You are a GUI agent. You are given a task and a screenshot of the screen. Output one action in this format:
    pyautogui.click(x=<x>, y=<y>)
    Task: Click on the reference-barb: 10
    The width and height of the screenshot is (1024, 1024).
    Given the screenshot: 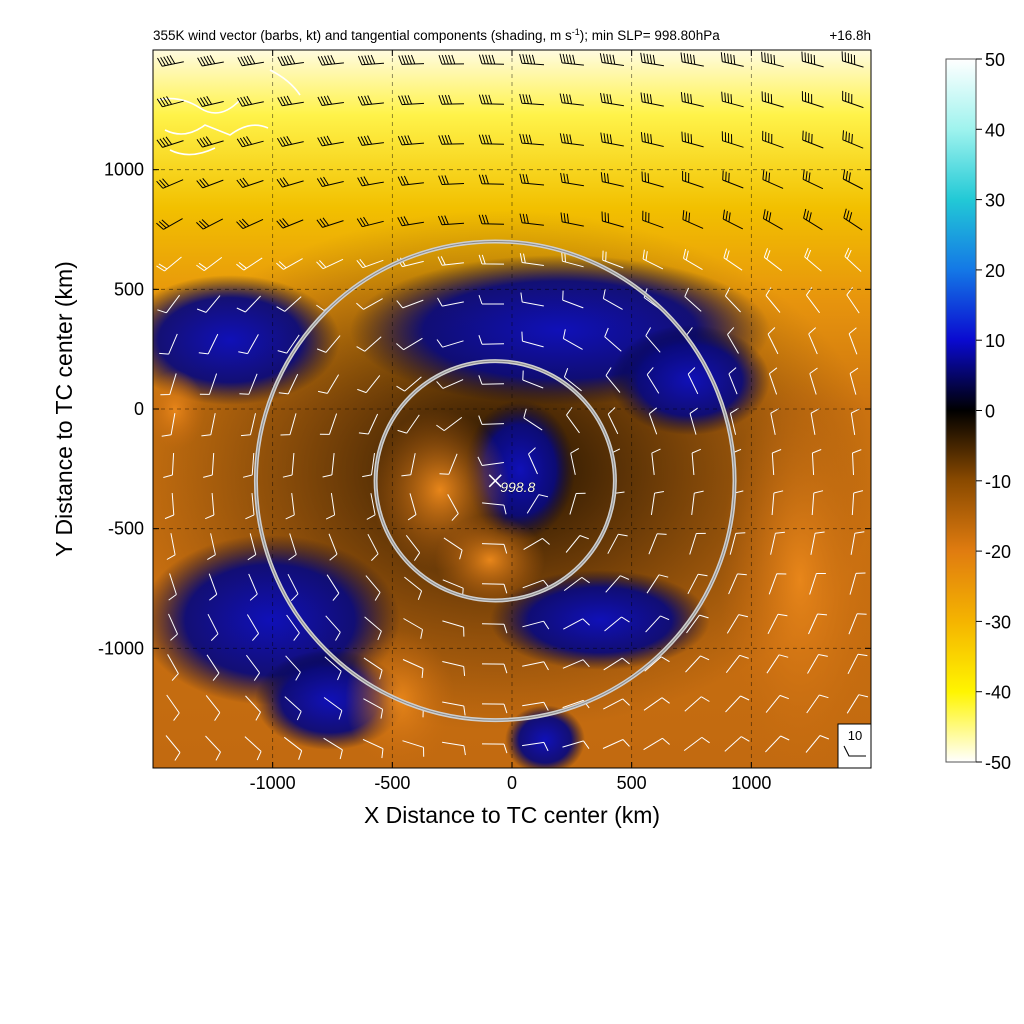 What is the action you would take?
    pyautogui.click(x=854, y=746)
    